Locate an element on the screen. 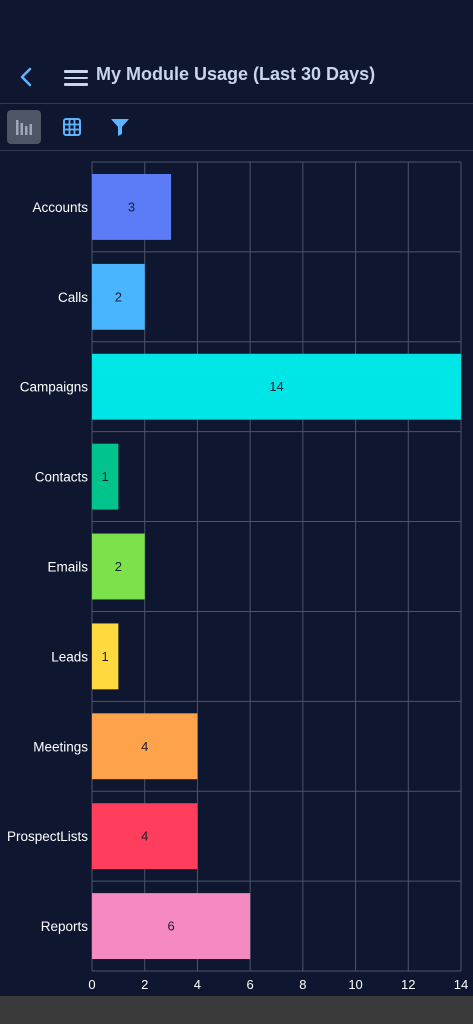 The height and width of the screenshot is (1024, 473). x-tick-label: 10 is located at coordinates (355, 984).